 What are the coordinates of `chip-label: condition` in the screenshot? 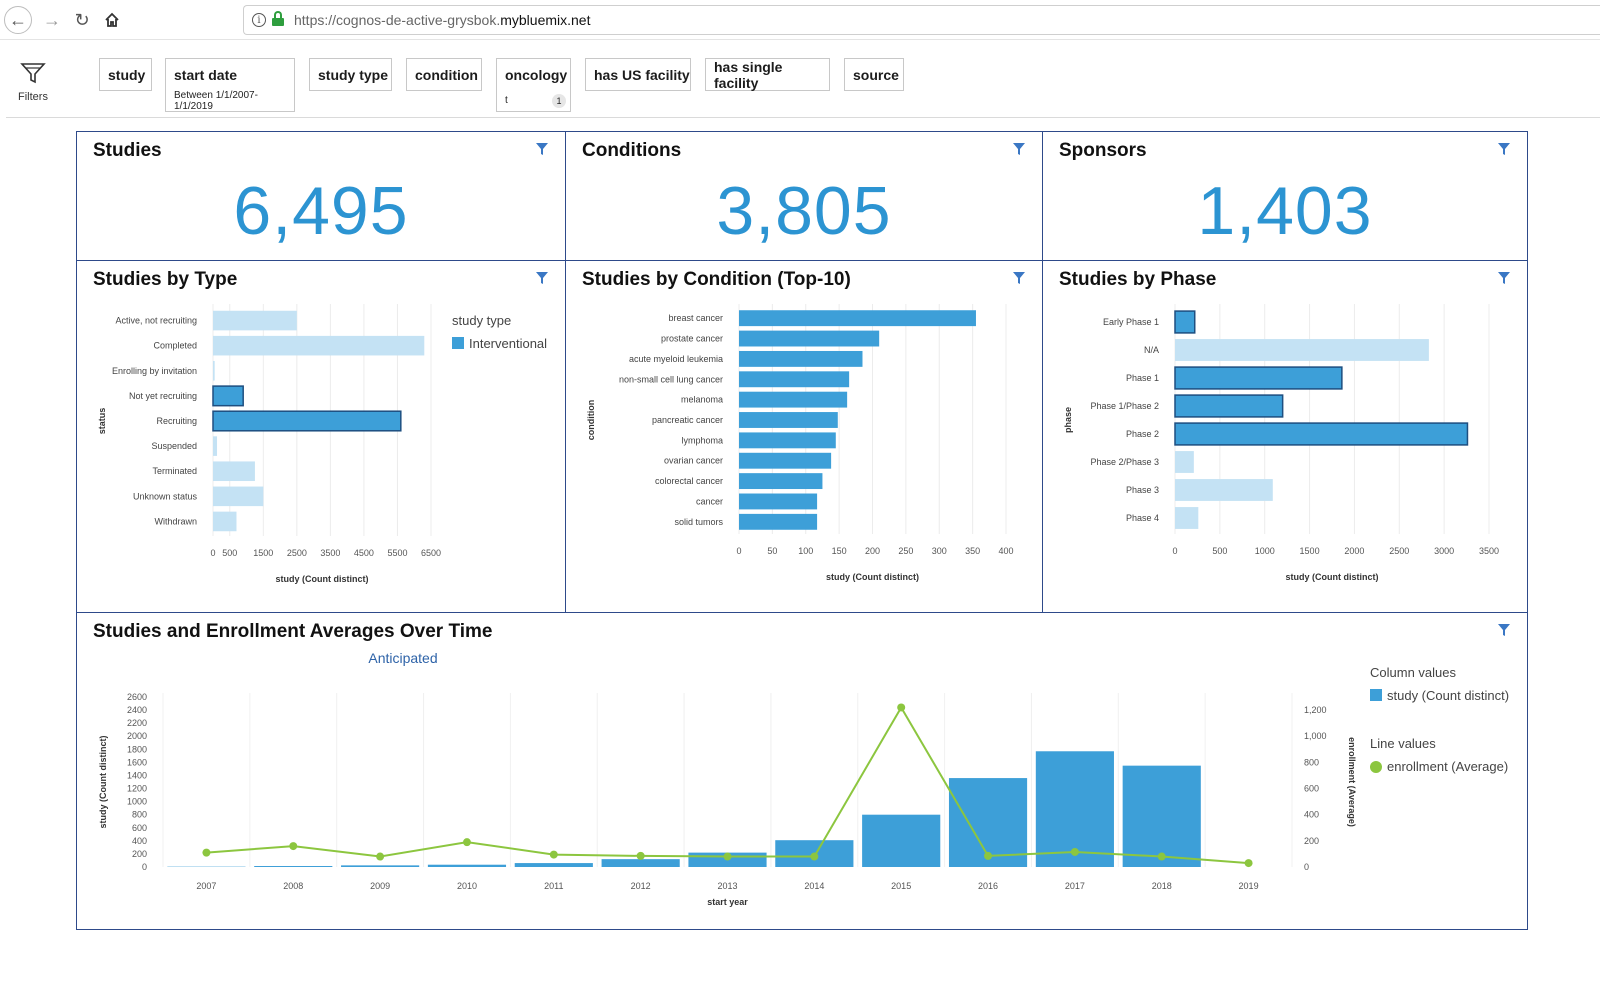 It's located at (446, 74).